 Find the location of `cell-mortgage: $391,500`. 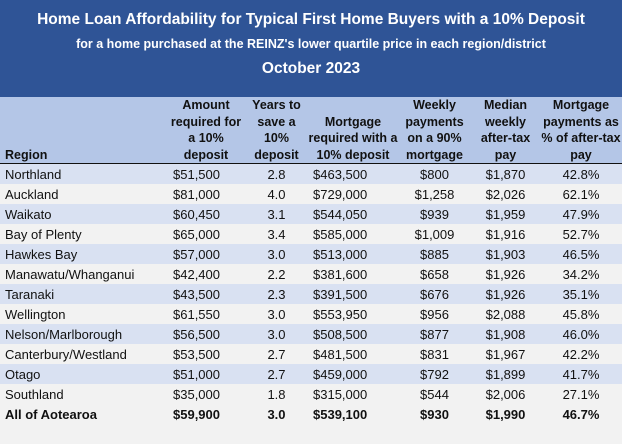

cell-mortgage: $391,500 is located at coordinates (353, 294).